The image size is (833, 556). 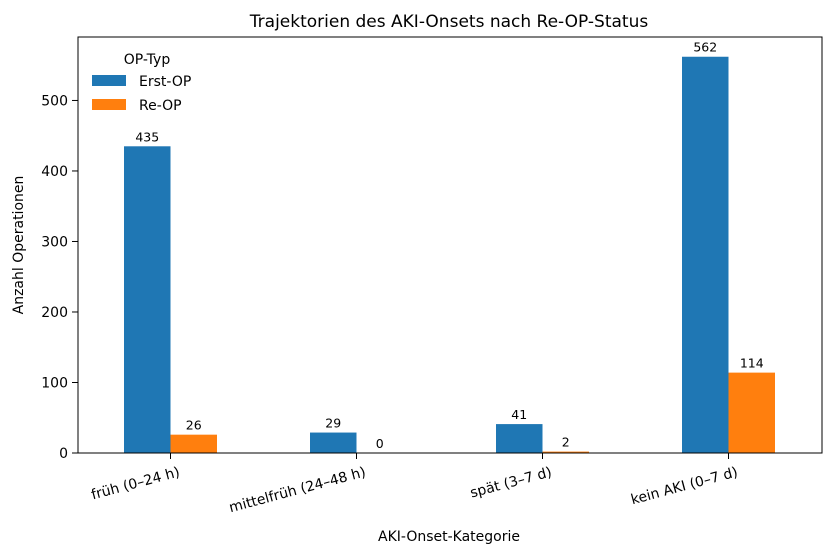 I want to click on x-axis-label: AKI-Onset-Kategorie, so click(x=449, y=537).